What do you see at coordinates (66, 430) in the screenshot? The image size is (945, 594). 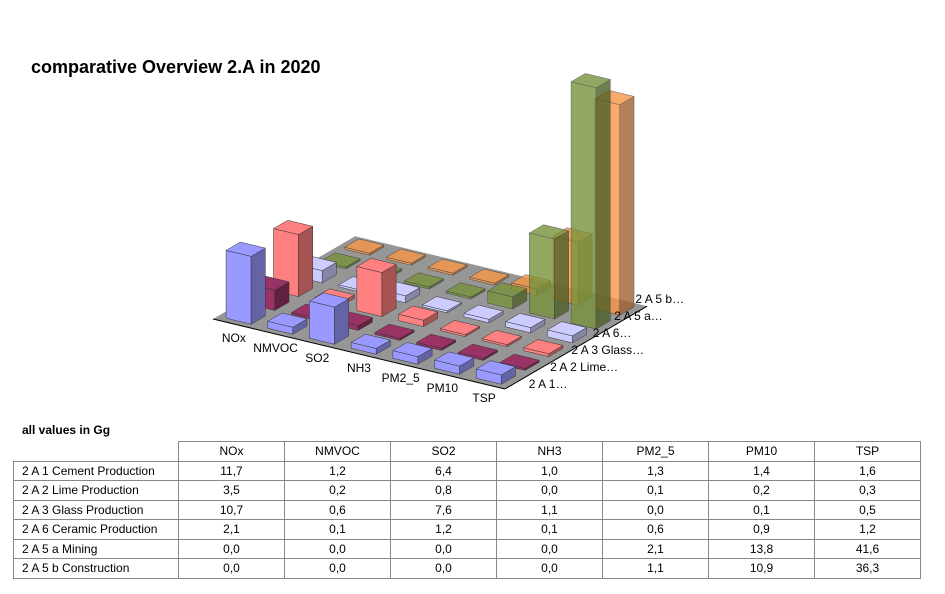 I see `unit-note: all values in Gg` at bounding box center [66, 430].